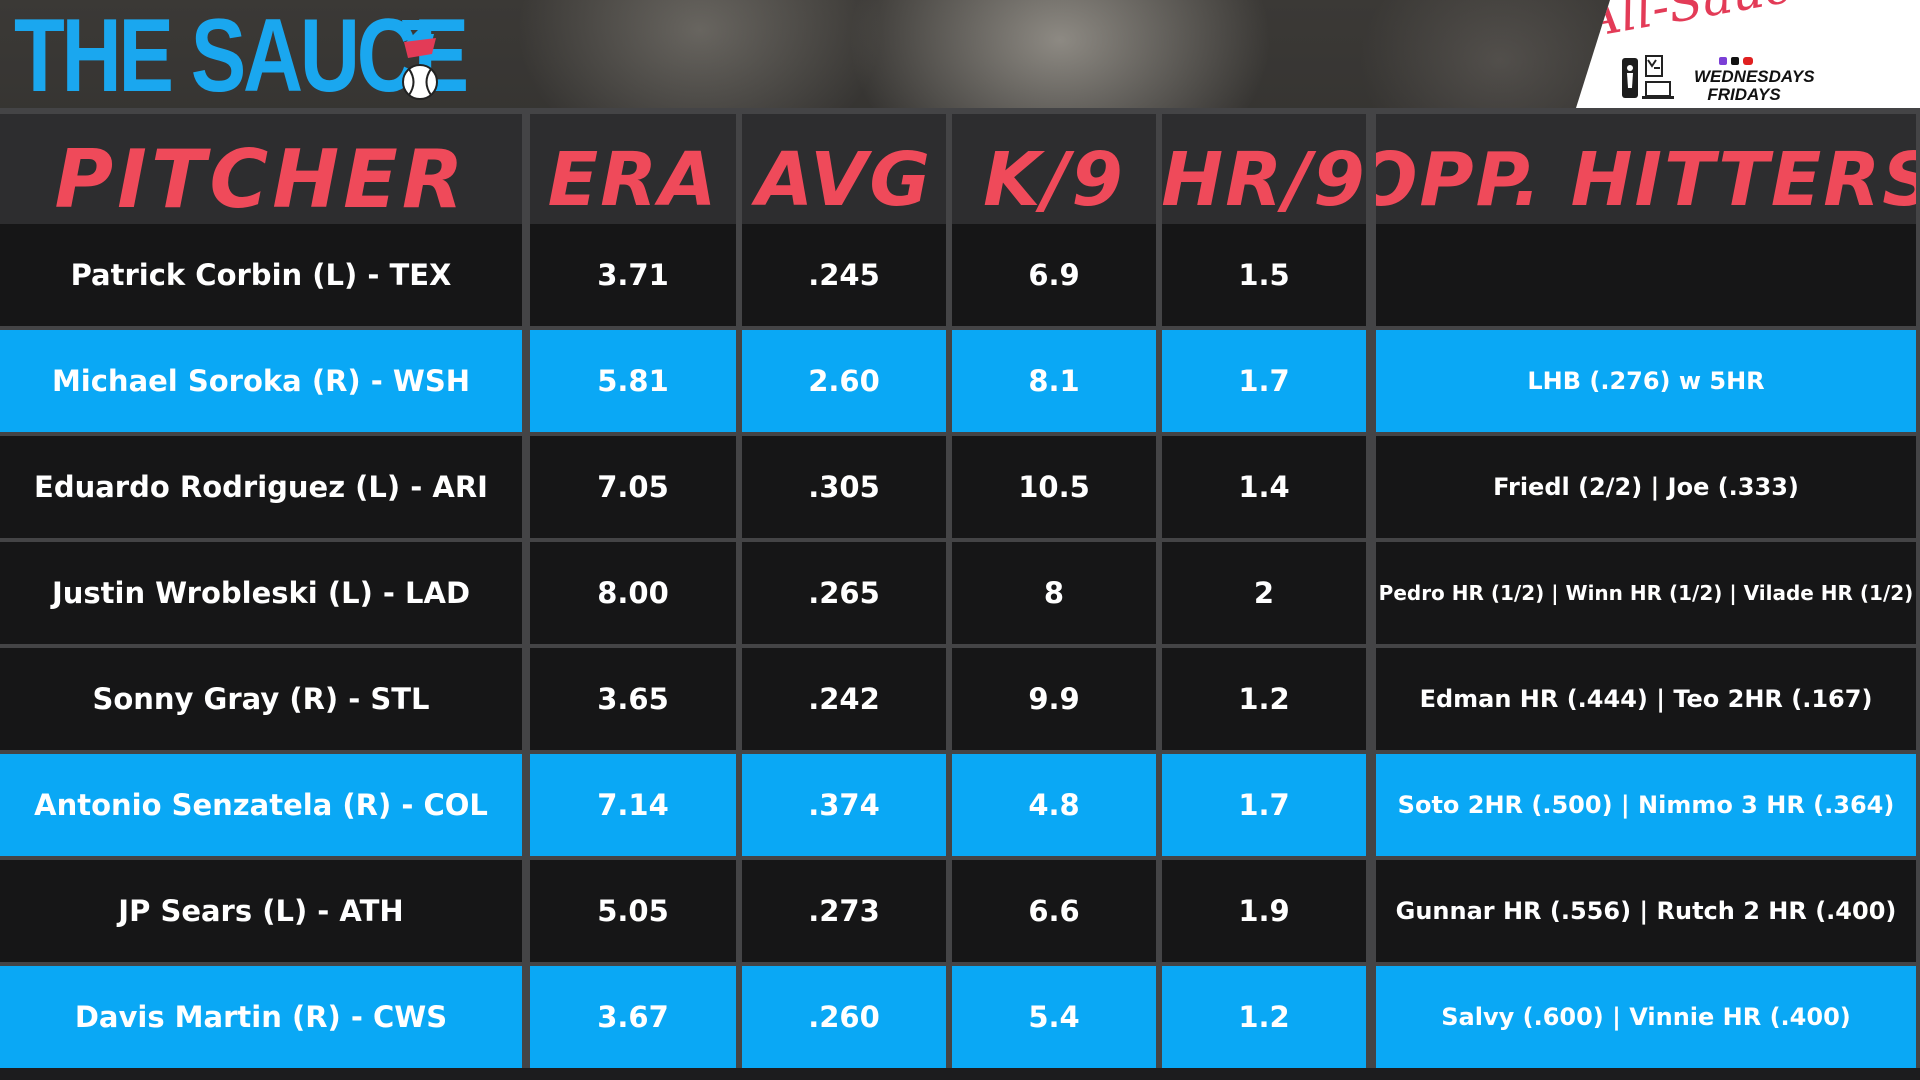 This screenshot has width=1920, height=1080. What do you see at coordinates (1054, 911) in the screenshot?
I see `cell-k9: 6.6` at bounding box center [1054, 911].